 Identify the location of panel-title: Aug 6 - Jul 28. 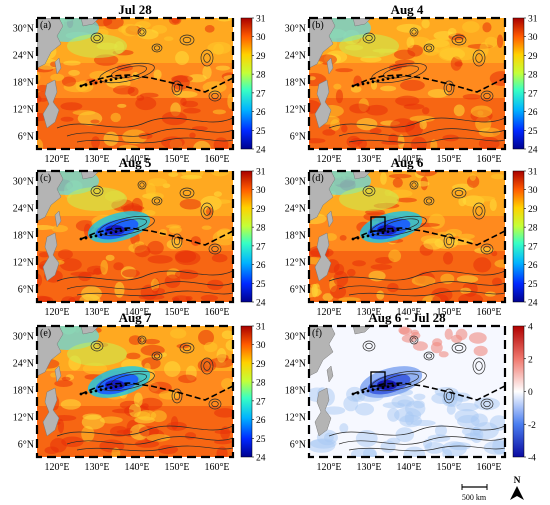
(407, 317).